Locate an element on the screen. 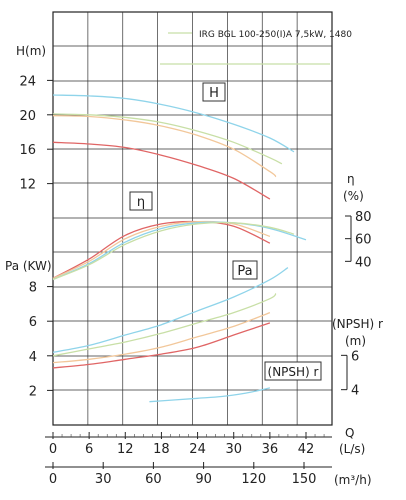  npsh-axis-label: (NPSH) r is located at coordinates (357, 324).